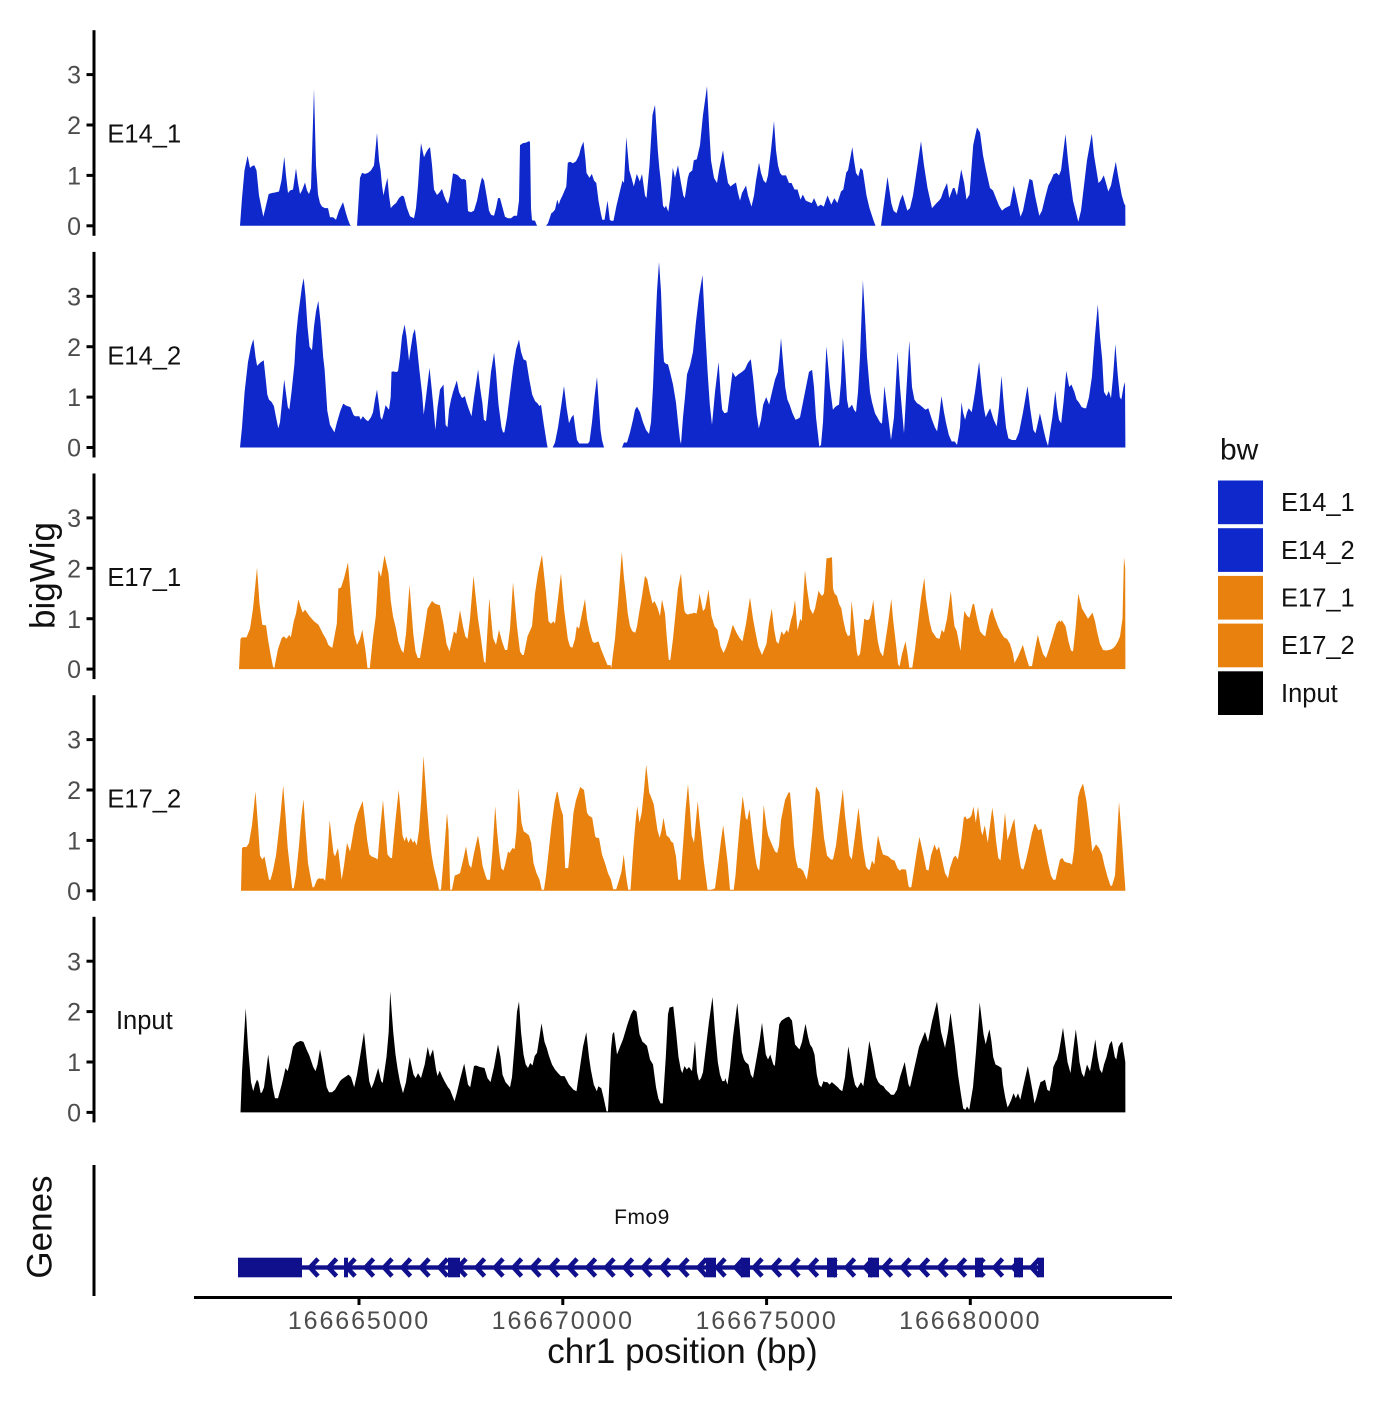 The width and height of the screenshot is (1400, 1405). I want to click on svg-text: 166670000, so click(563, 1321).